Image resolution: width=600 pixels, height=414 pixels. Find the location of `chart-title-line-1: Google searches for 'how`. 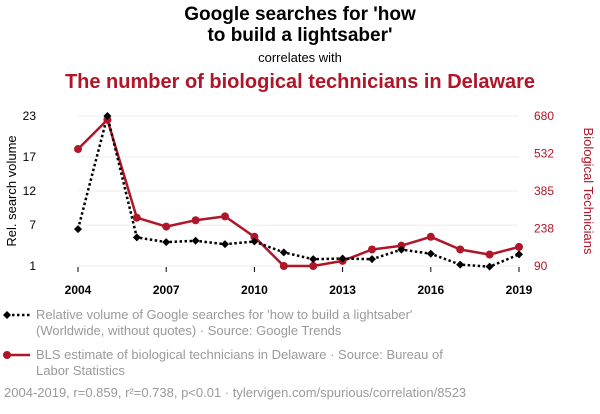

chart-title-line-1: Google searches for 'how is located at coordinates (300, 14).